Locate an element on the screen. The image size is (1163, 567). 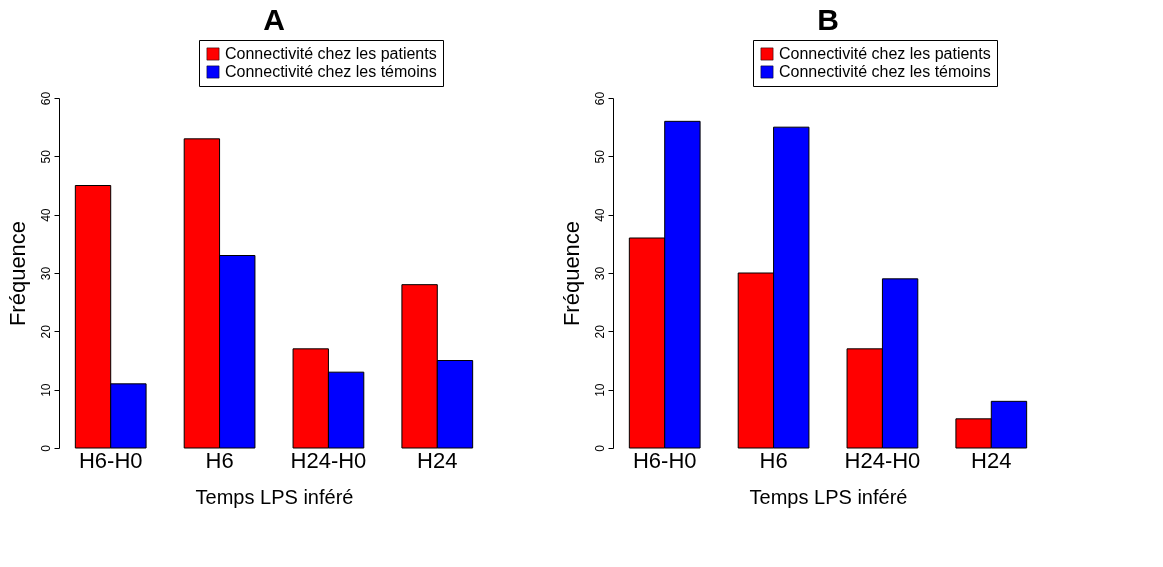
chart-title: A is located at coordinates (274, 19).